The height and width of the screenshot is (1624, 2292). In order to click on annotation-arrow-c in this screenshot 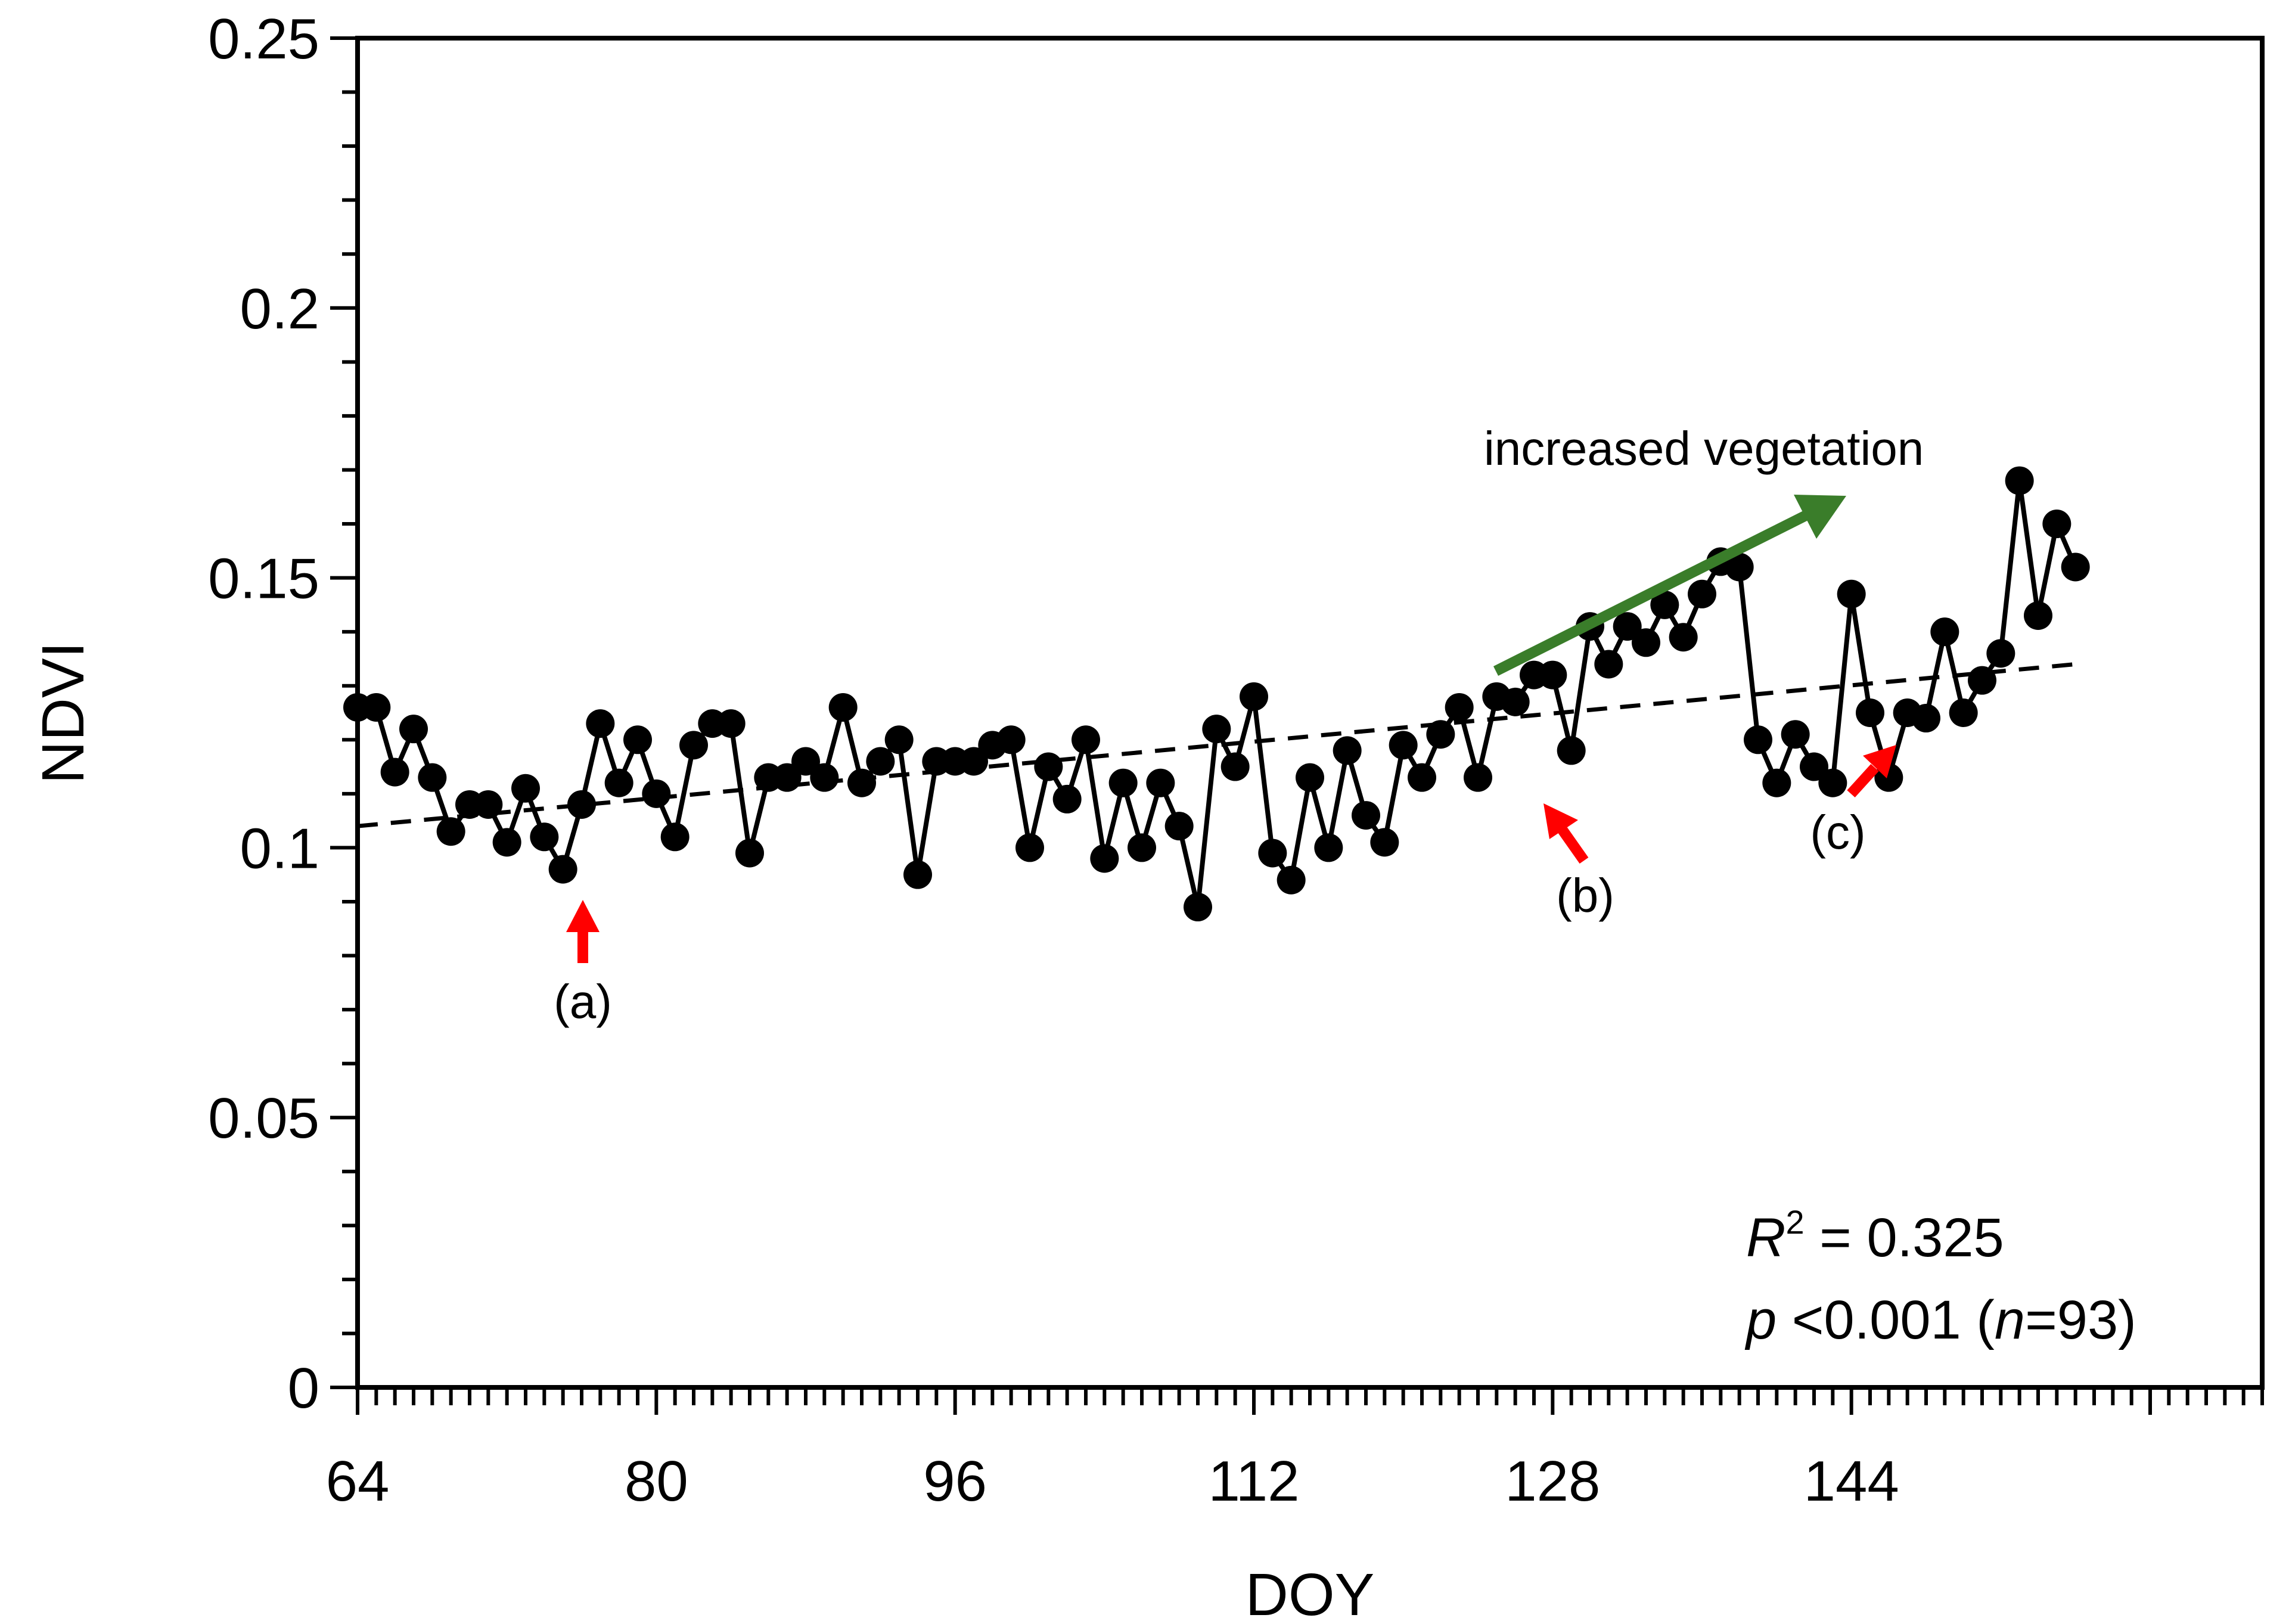, I will do `click(1871, 771)`.